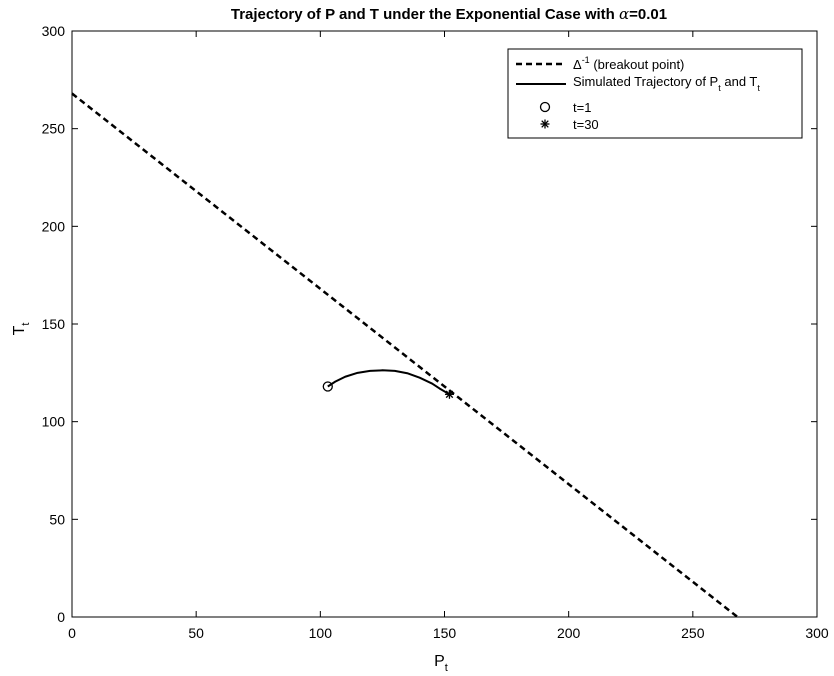 This screenshot has width=834, height=676. Describe the element at coordinates (54, 129) in the screenshot. I see `y-tick-label: 250` at that location.